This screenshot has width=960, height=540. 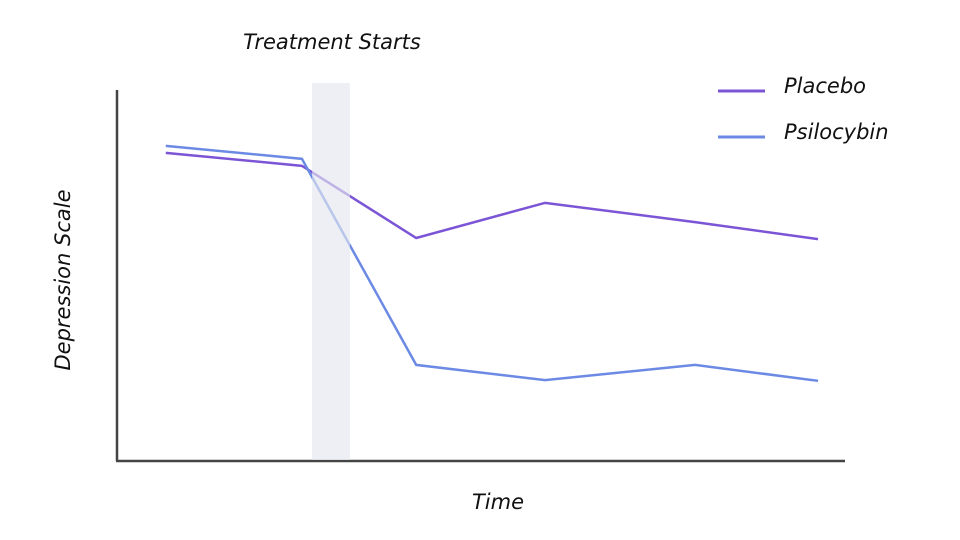 I want to click on treatment-band, so click(x=331, y=271).